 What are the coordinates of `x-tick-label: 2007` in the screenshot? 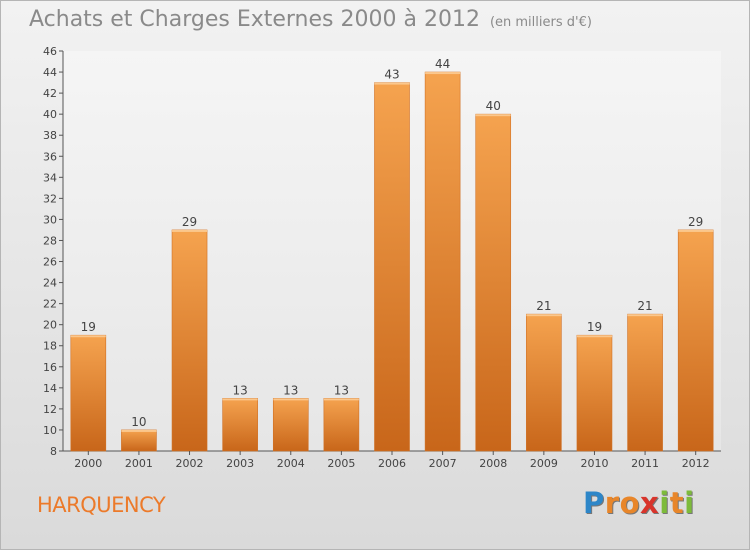 It's located at (443, 463).